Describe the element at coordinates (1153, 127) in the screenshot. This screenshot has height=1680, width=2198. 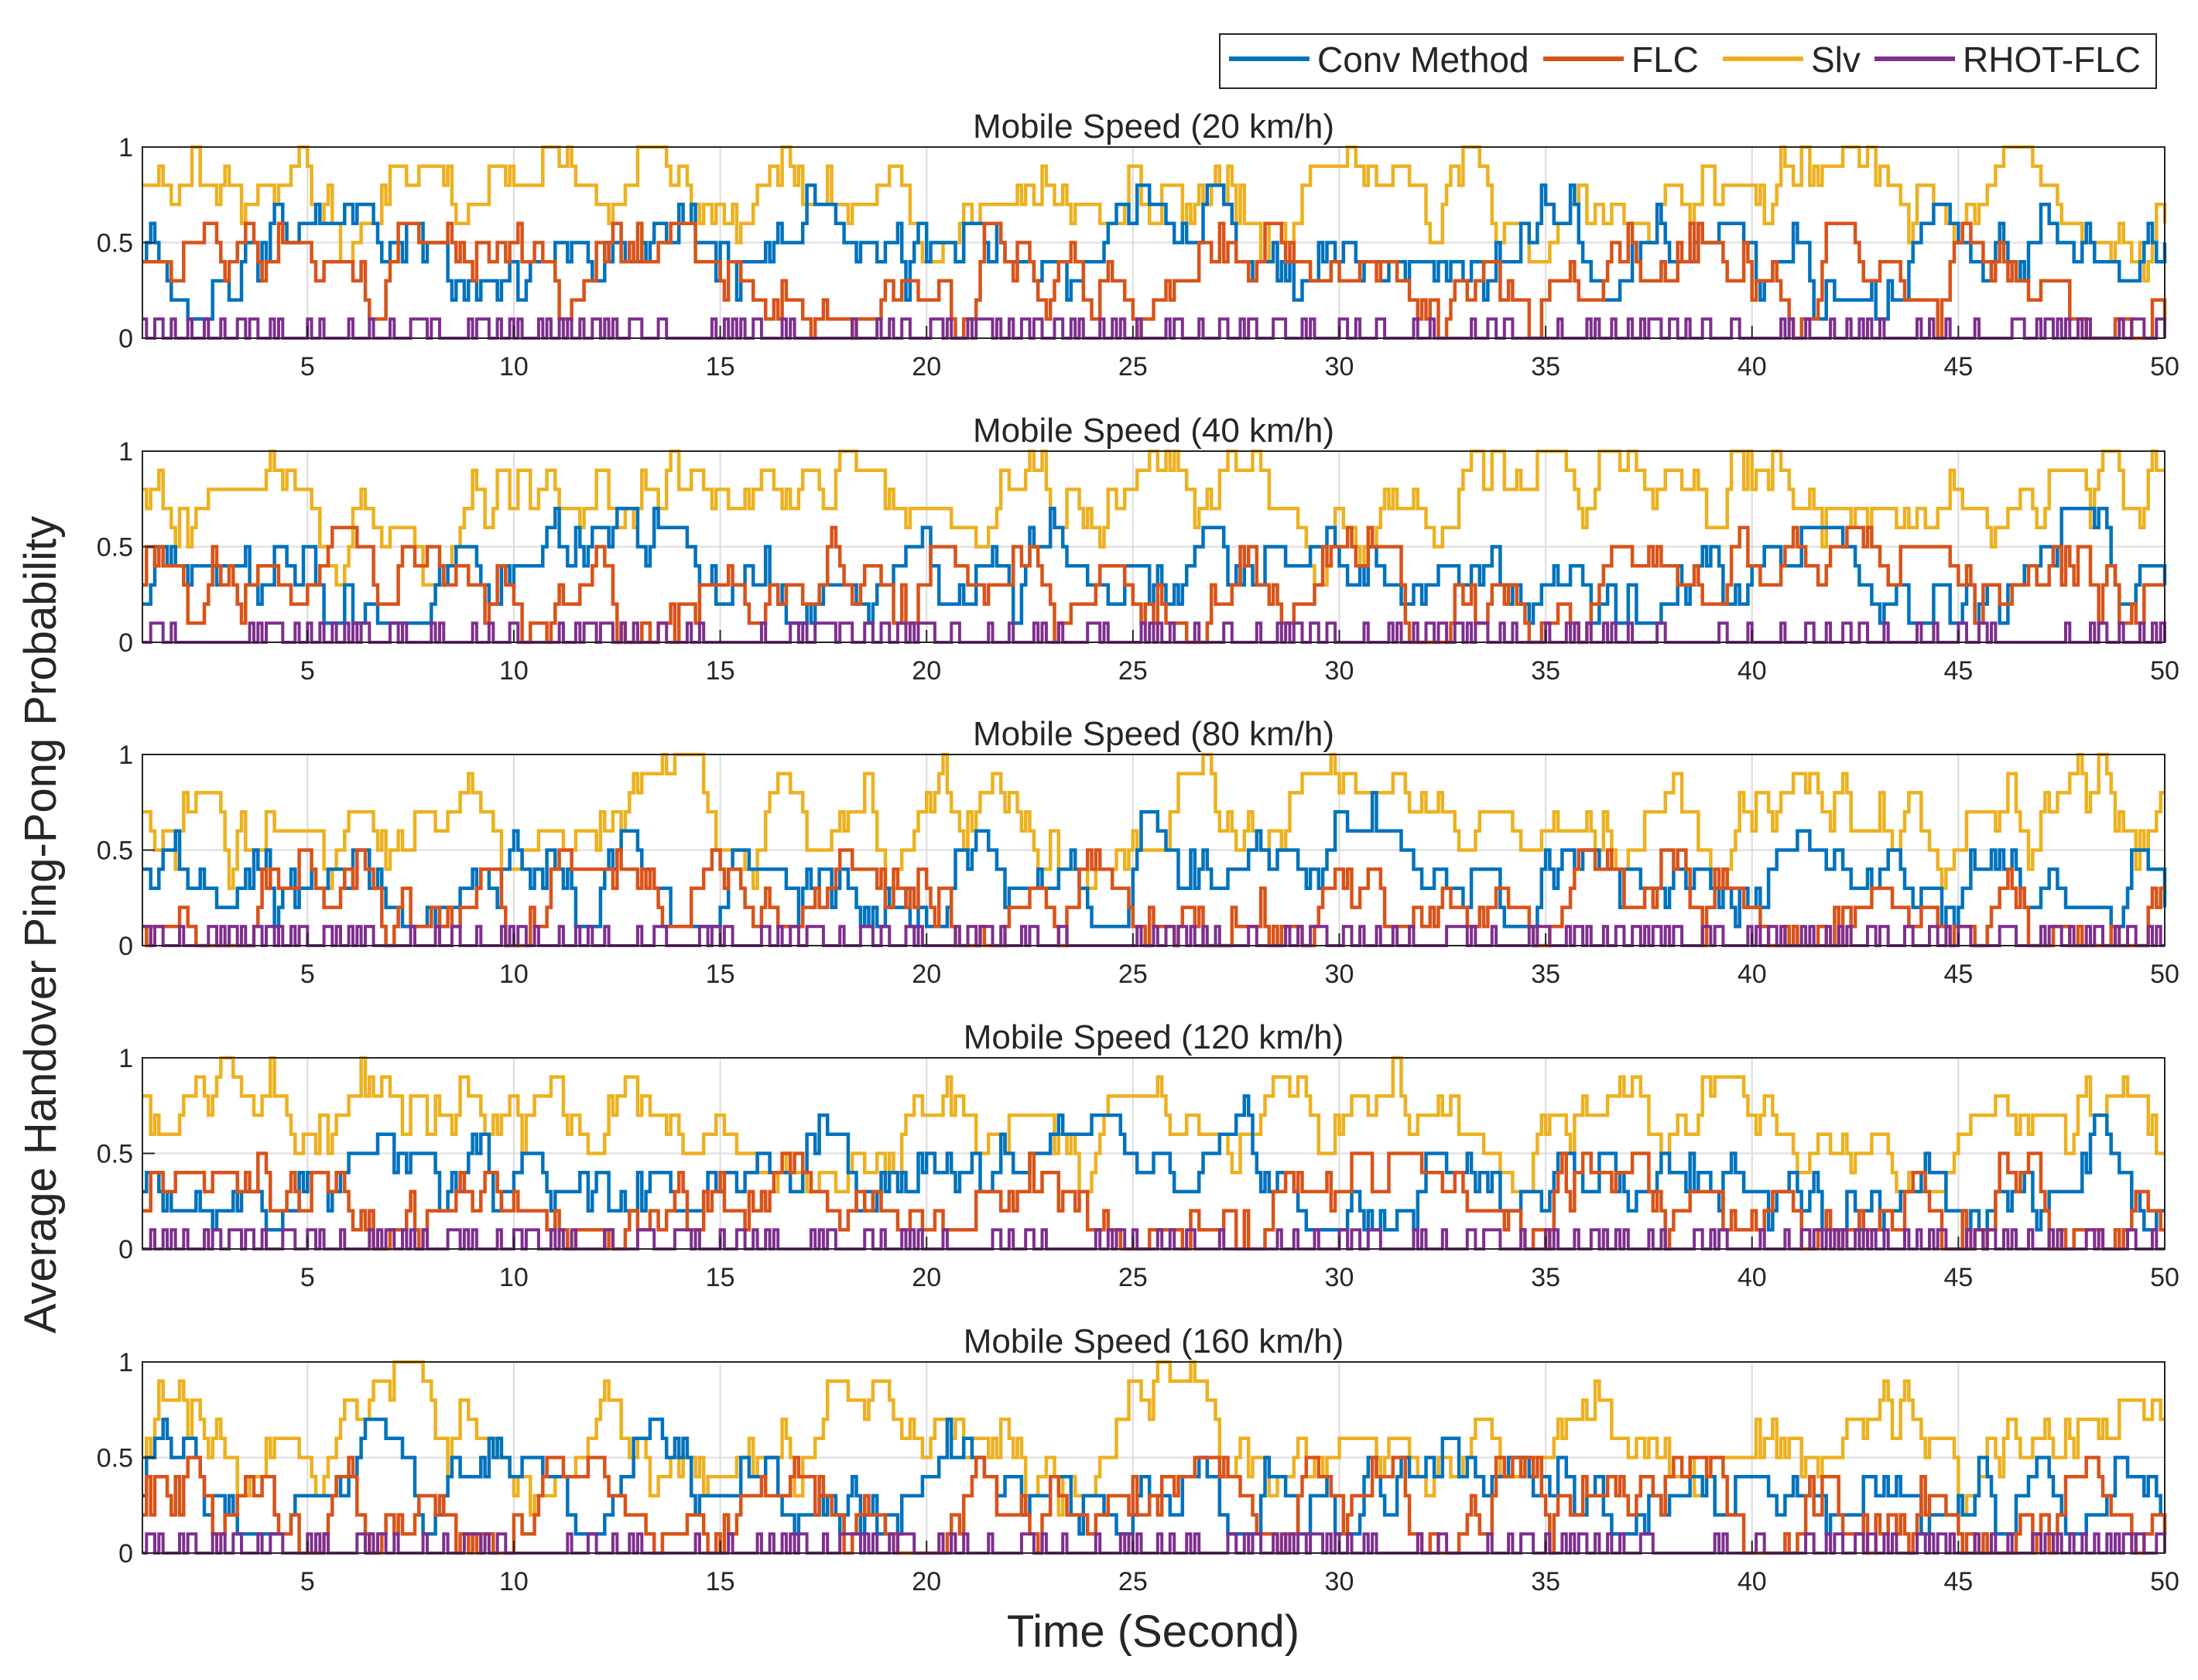
I see `subplot-title: Mobile Speed (20 km/h)` at that location.